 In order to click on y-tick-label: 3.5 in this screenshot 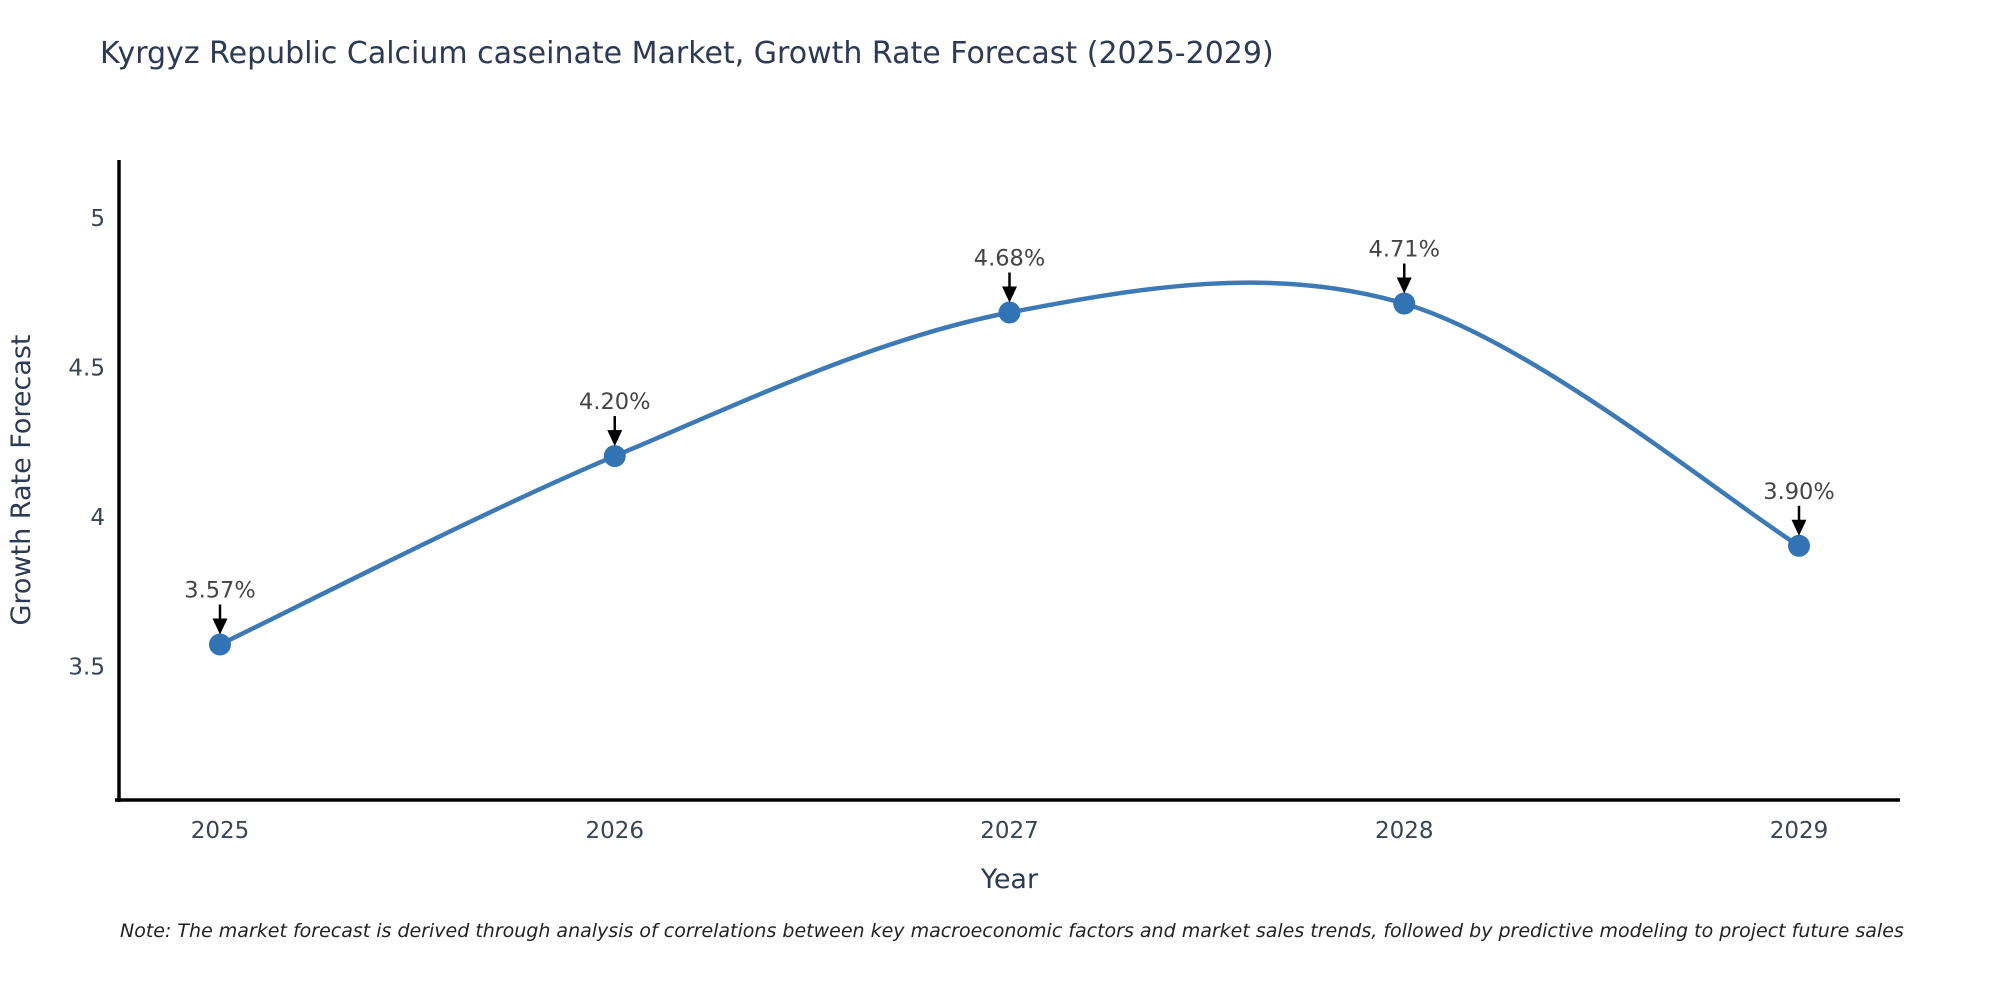, I will do `click(86, 667)`.